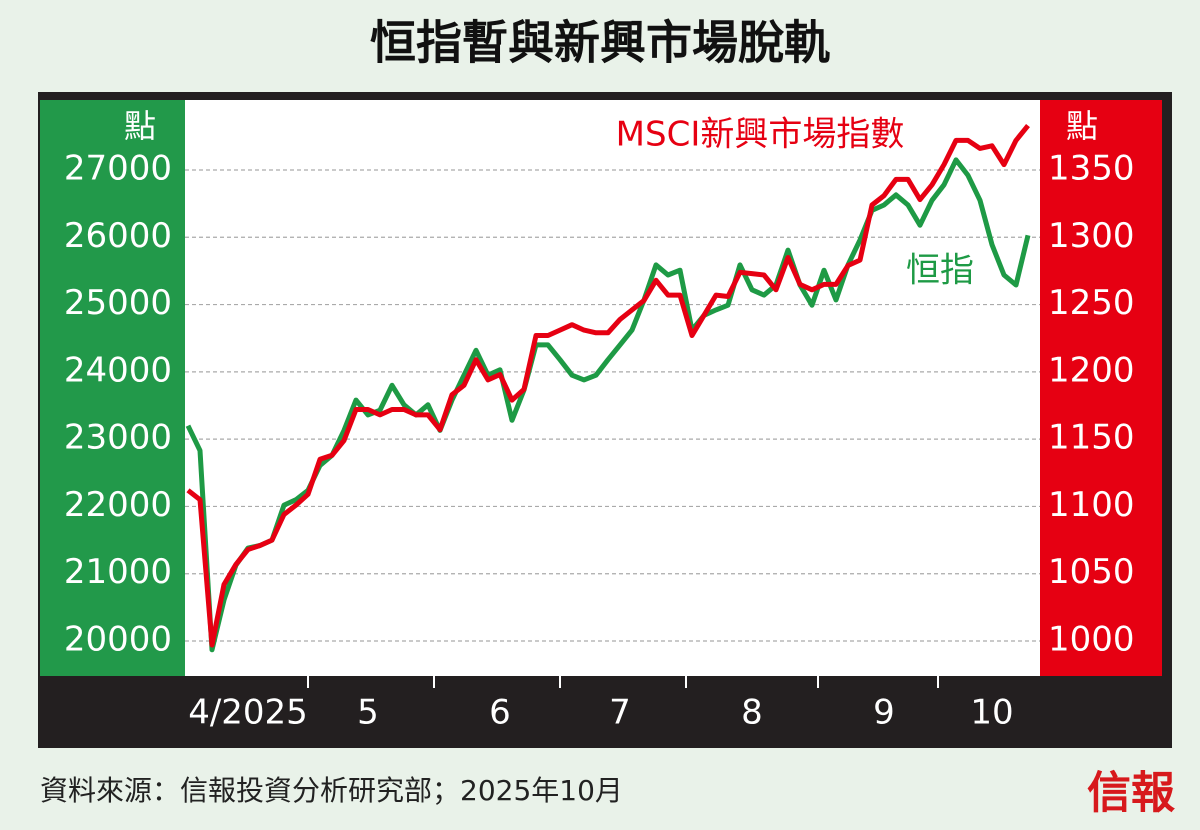 Image resolution: width=1200 pixels, height=830 pixels. What do you see at coordinates (1091, 572) in the screenshot?
I see `y2-tick-label: 1050` at bounding box center [1091, 572].